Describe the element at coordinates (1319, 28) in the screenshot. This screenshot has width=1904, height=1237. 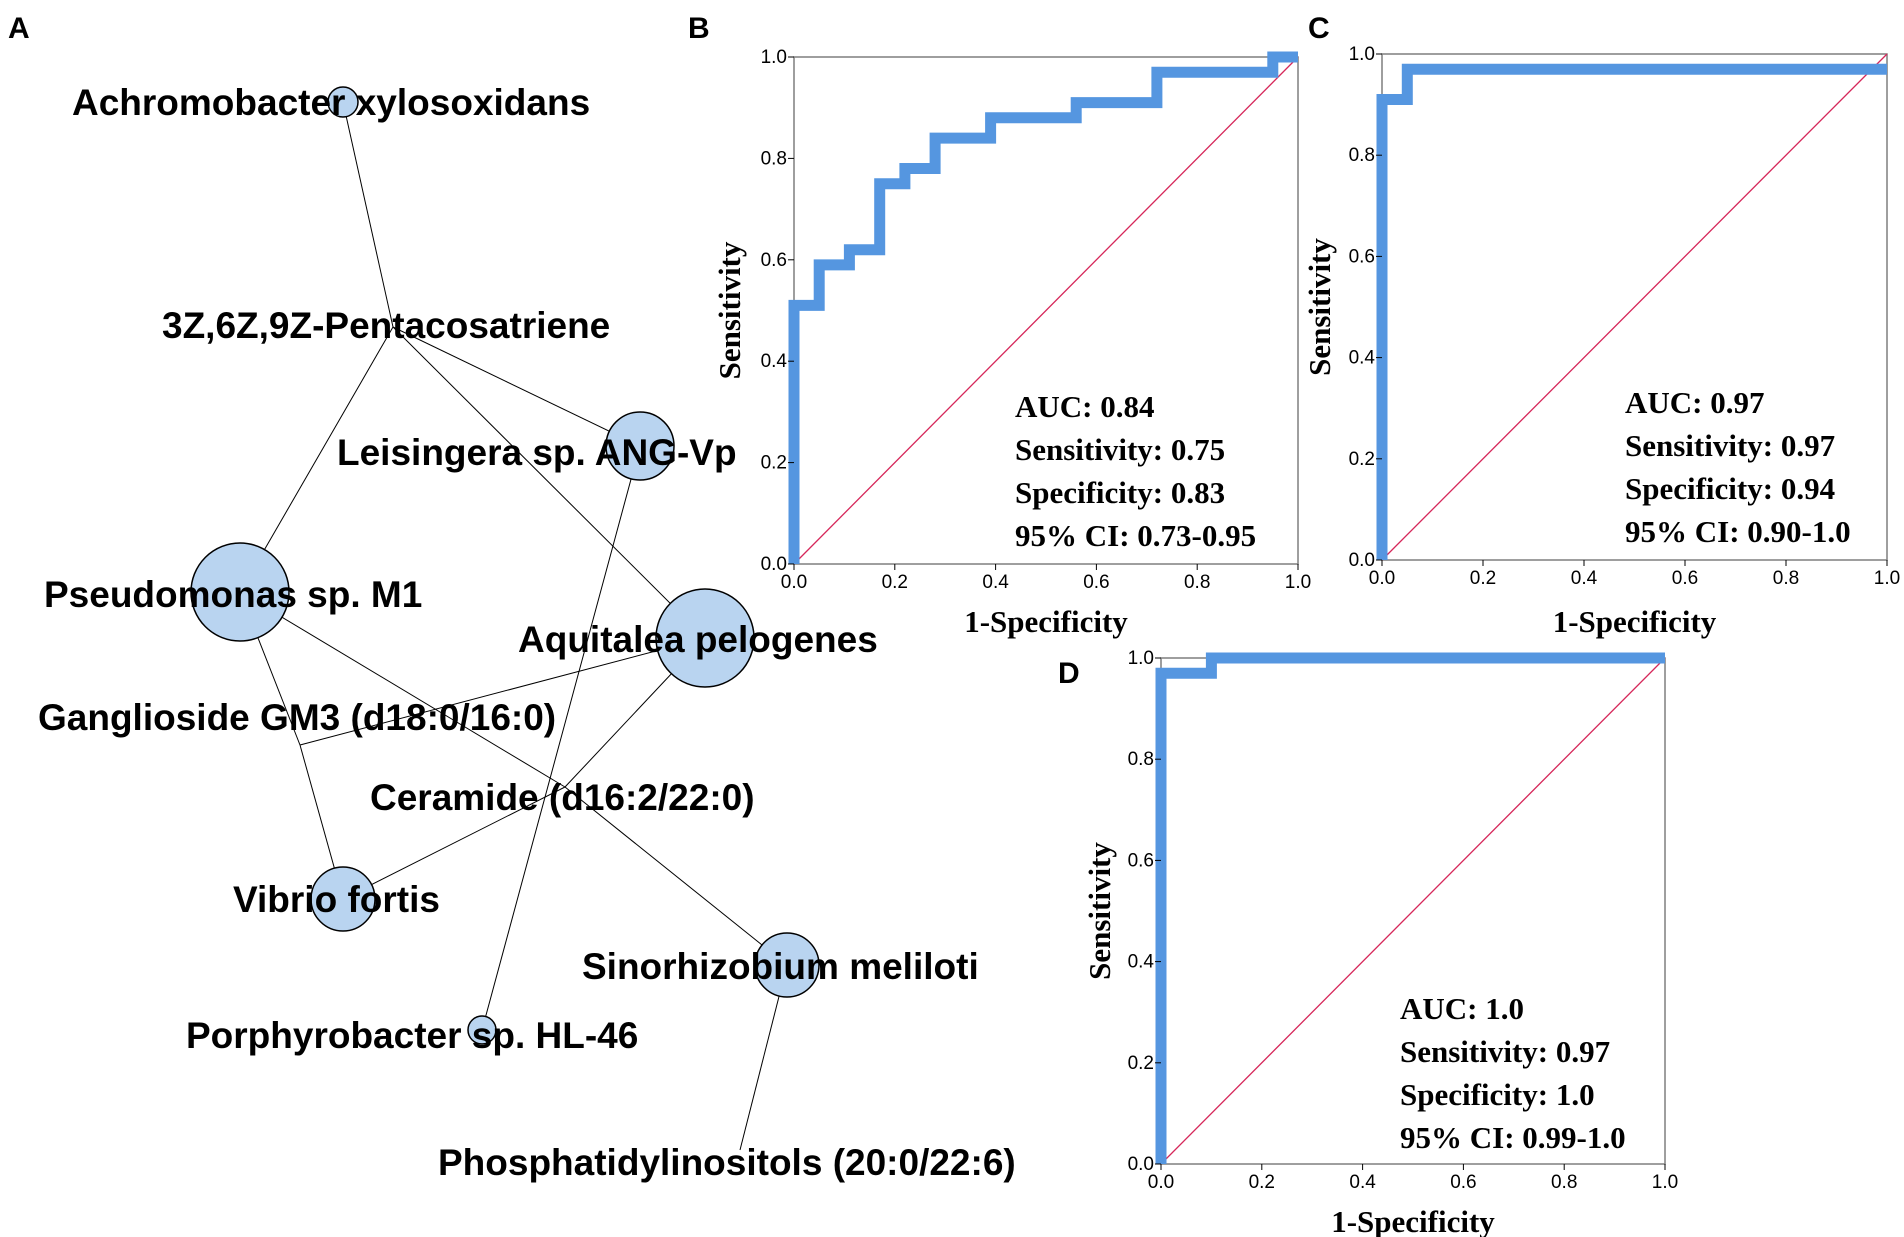
I see `panel-label-c: C` at that location.